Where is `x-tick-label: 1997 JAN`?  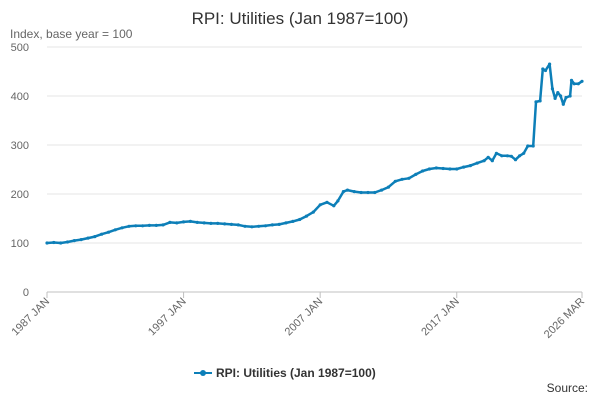 x-tick-label: 1997 JAN is located at coordinates (167, 317).